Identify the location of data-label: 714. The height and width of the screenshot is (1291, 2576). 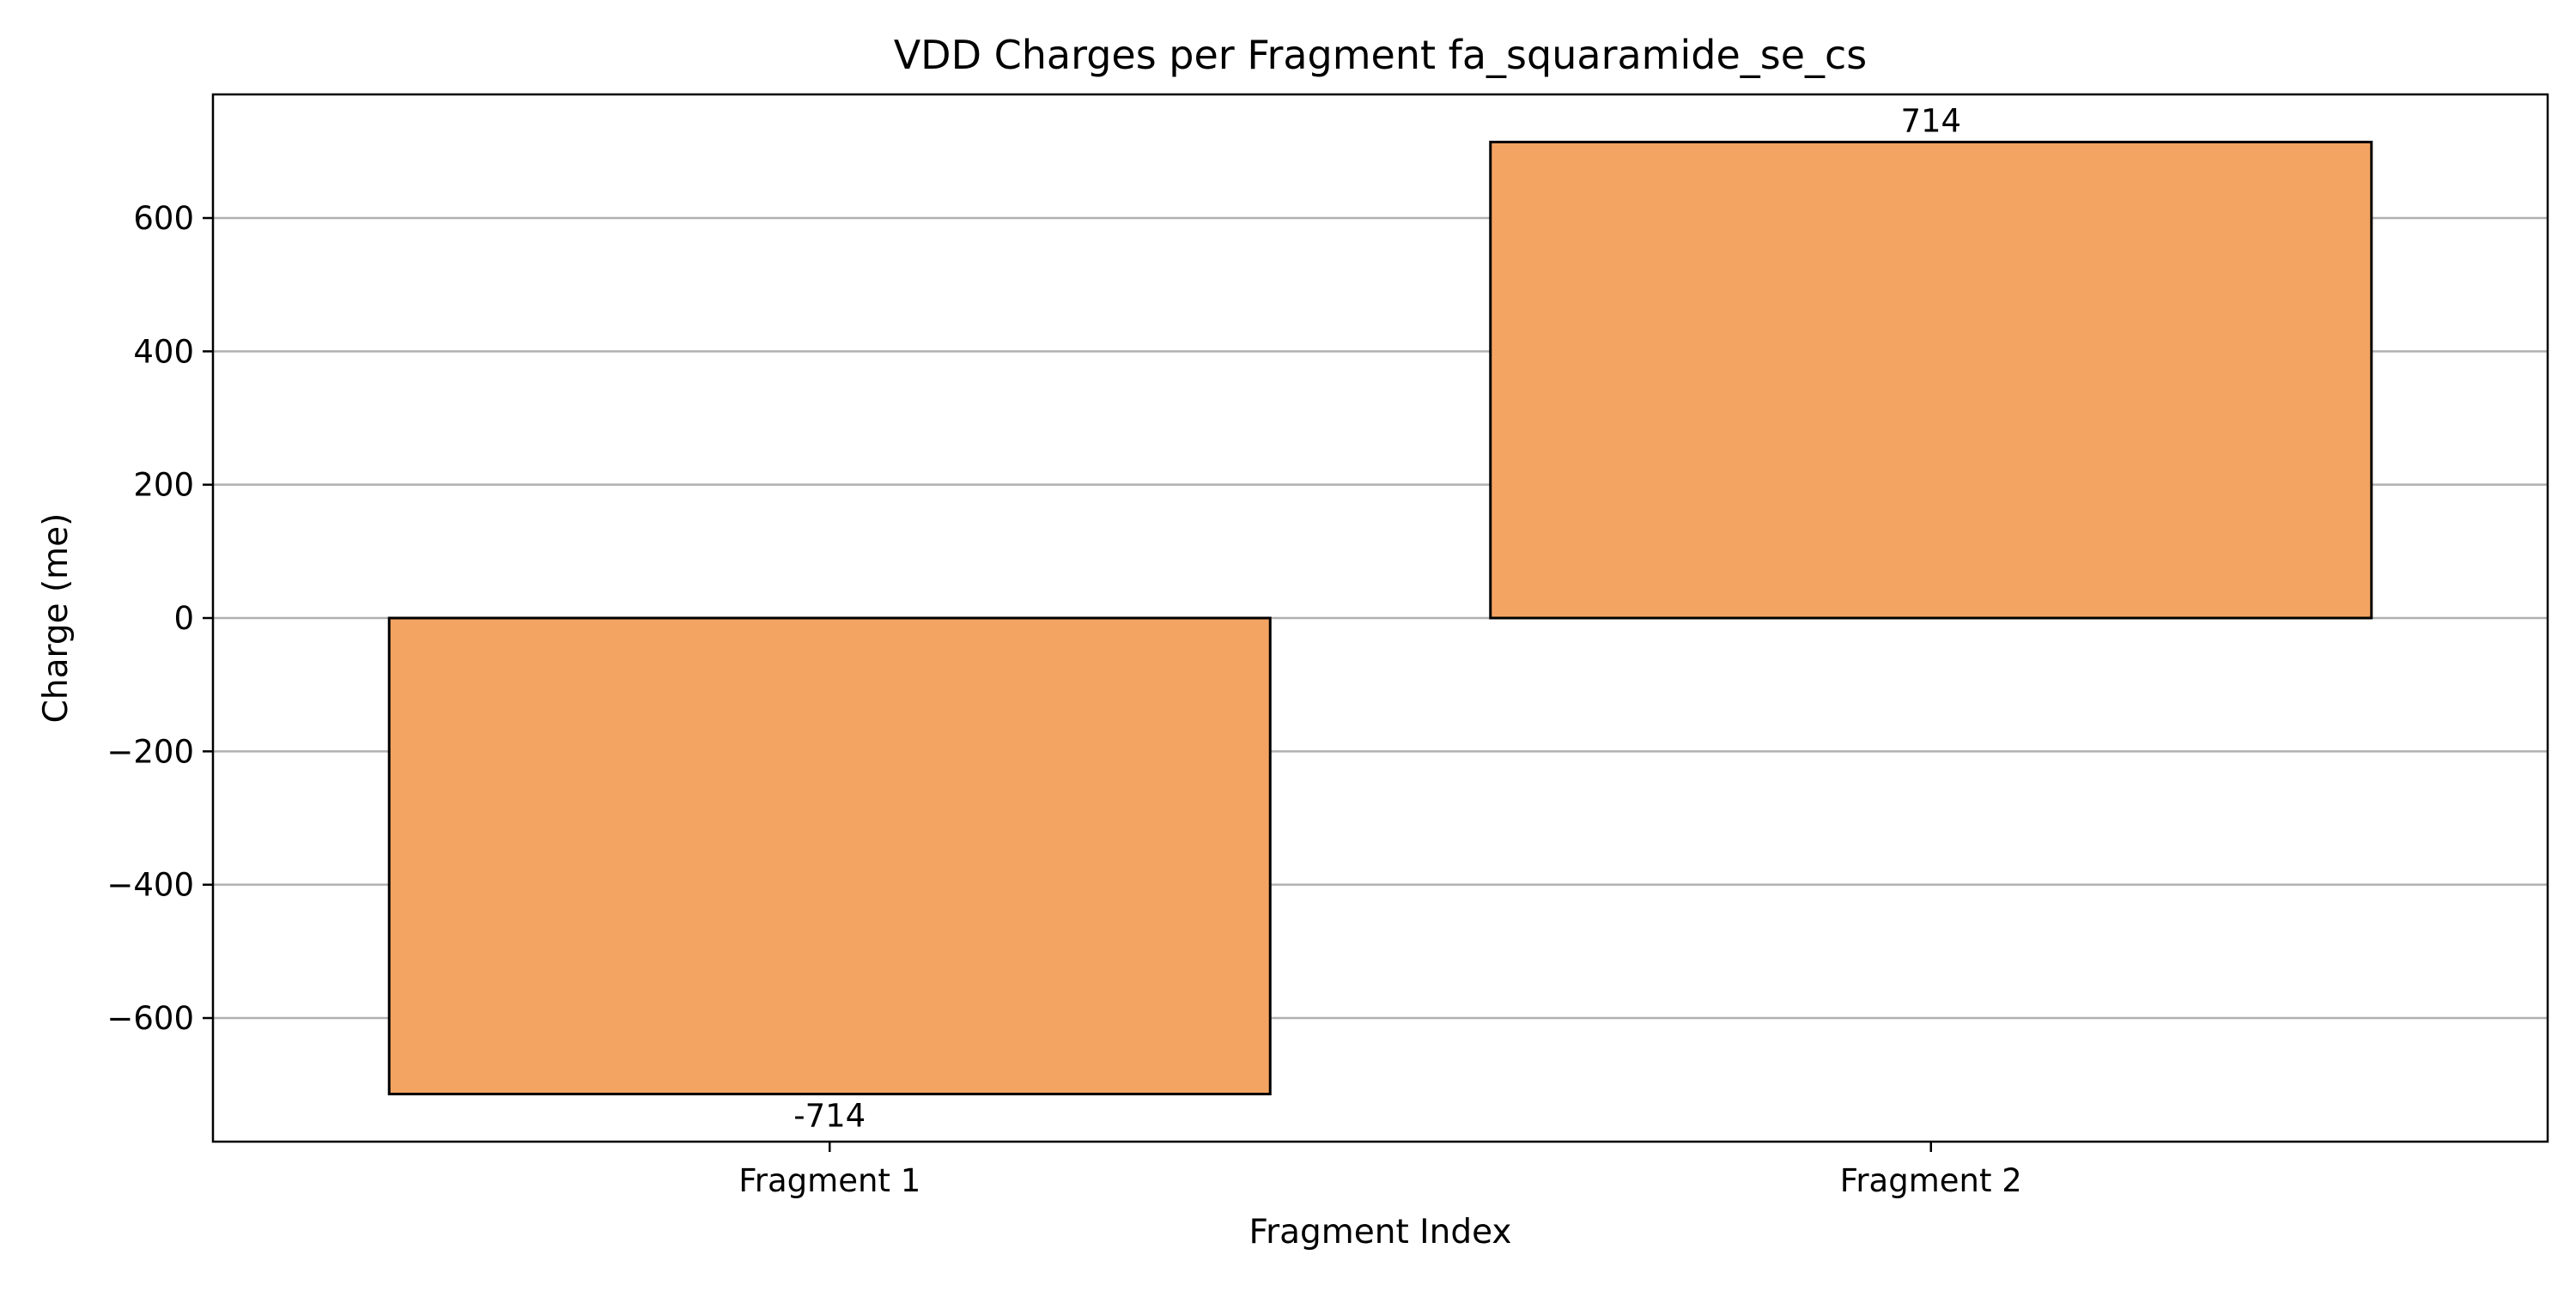
(1931, 120).